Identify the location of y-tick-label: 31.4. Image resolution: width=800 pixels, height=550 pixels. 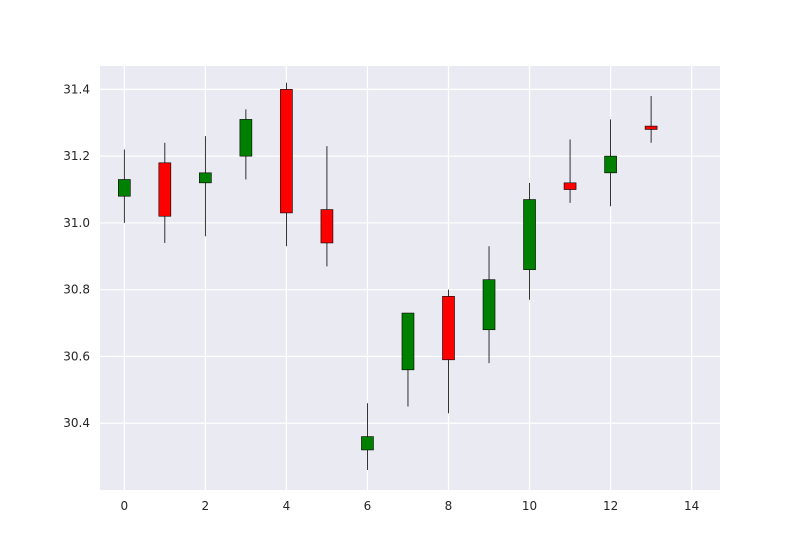
(76, 89).